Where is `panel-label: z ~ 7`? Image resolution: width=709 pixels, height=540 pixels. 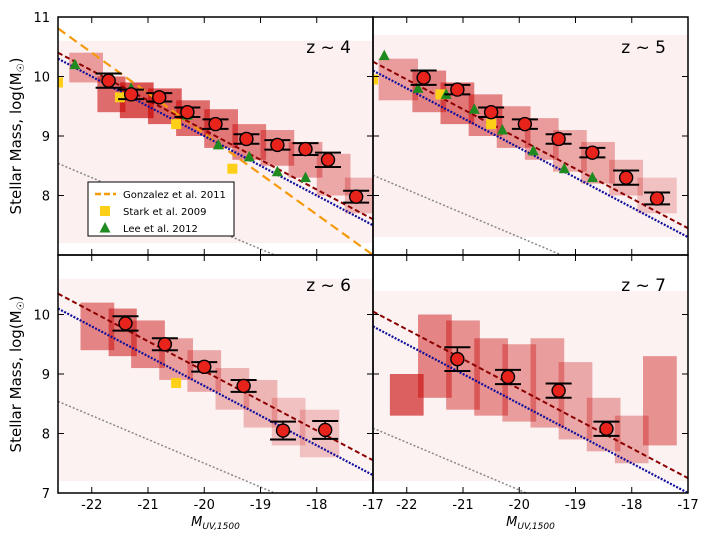 panel-label: z ~ 7 is located at coordinates (643, 286).